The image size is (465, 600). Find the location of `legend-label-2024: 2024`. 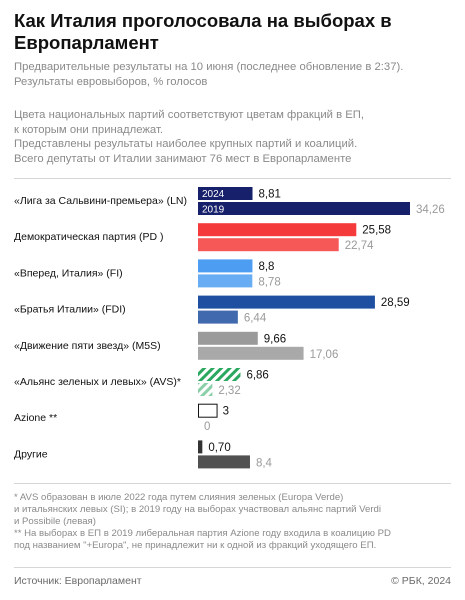

legend-label-2024: 2024 is located at coordinates (213, 194).